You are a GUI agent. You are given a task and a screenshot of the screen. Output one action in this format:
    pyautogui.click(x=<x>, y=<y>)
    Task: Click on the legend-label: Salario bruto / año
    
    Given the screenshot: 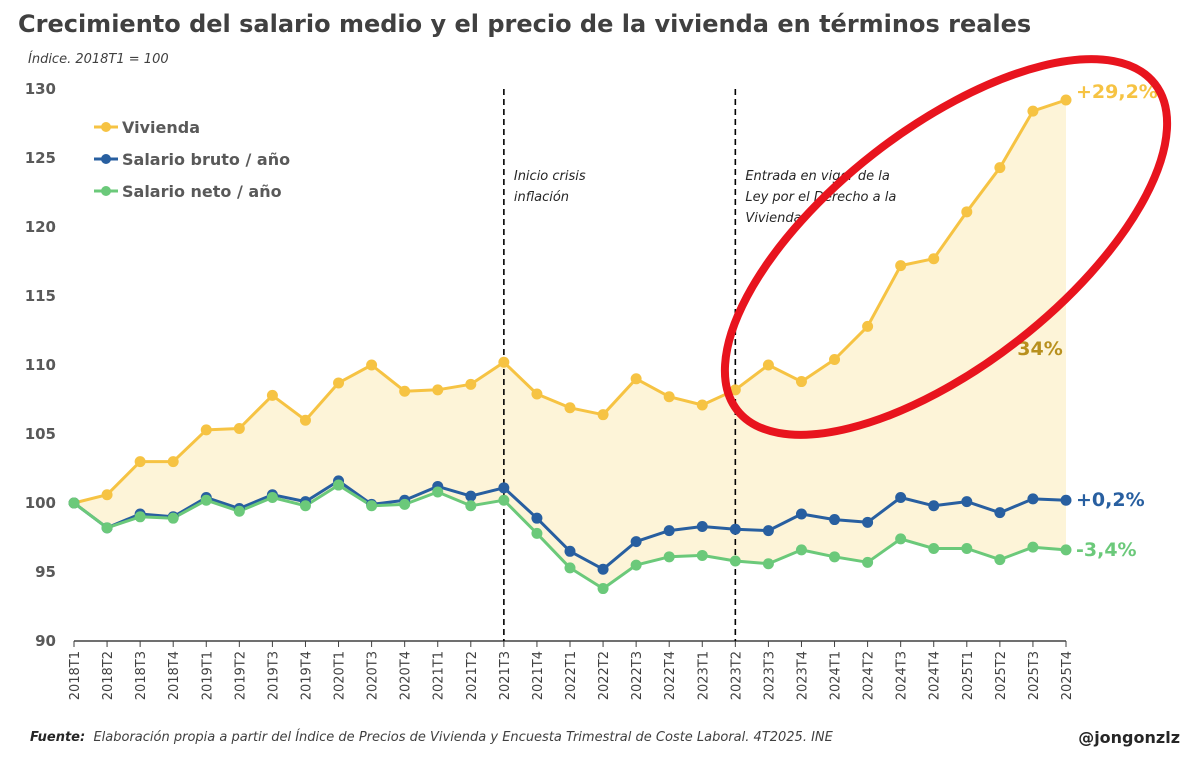 What is the action you would take?
    pyautogui.click(x=206, y=159)
    